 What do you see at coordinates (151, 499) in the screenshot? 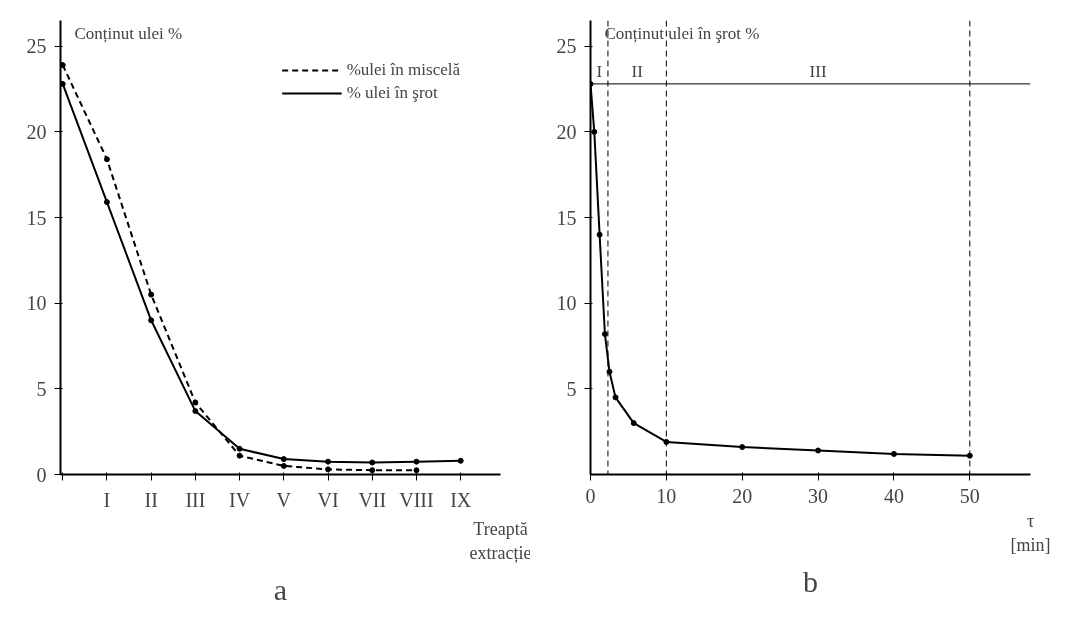
I see `x-tick-label: II` at bounding box center [151, 499].